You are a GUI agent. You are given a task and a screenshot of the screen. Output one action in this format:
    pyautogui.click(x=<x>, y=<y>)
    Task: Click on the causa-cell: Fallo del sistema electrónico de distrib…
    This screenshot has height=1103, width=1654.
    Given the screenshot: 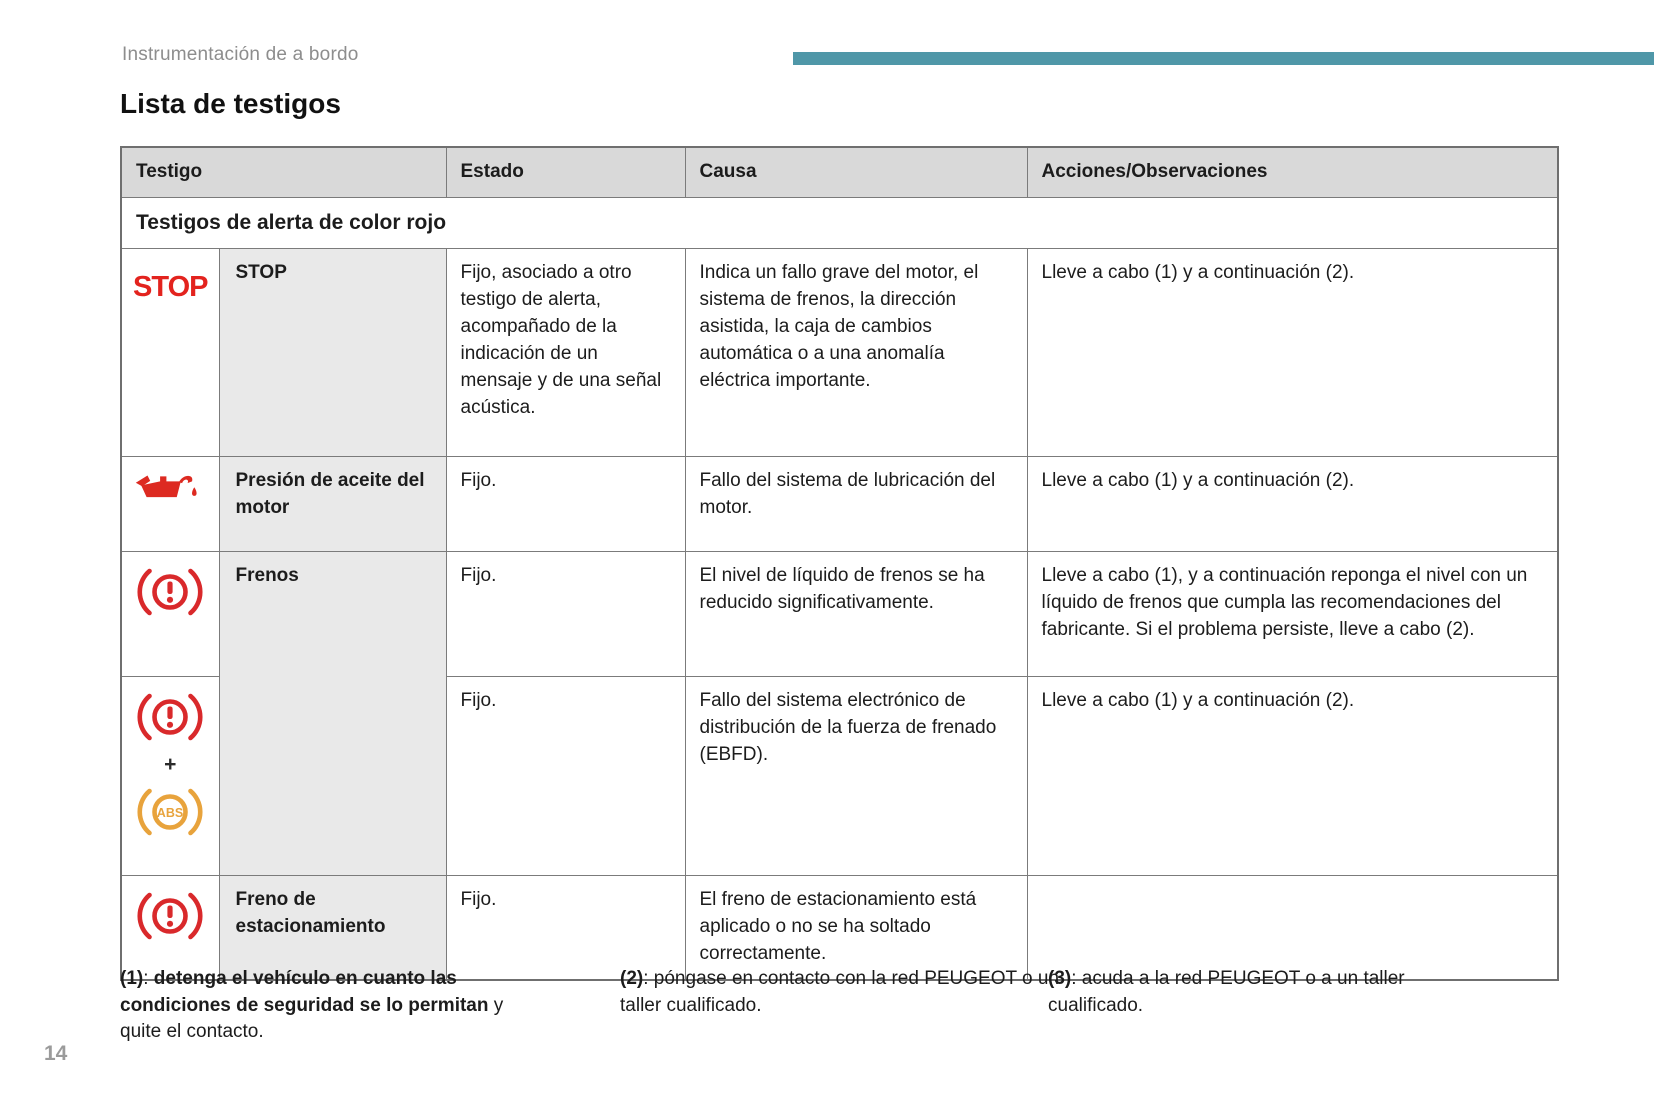 What is the action you would take?
    pyautogui.click(x=856, y=775)
    